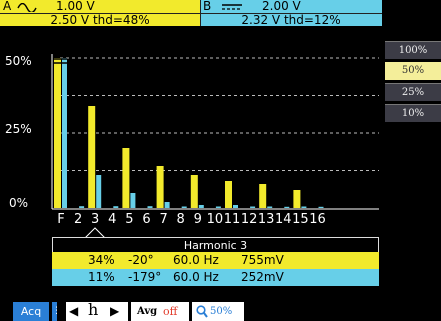 This screenshot has height=321, width=441. What do you see at coordinates (115, 311) in the screenshot?
I see `arrow-right-icon: ▶` at bounding box center [115, 311].